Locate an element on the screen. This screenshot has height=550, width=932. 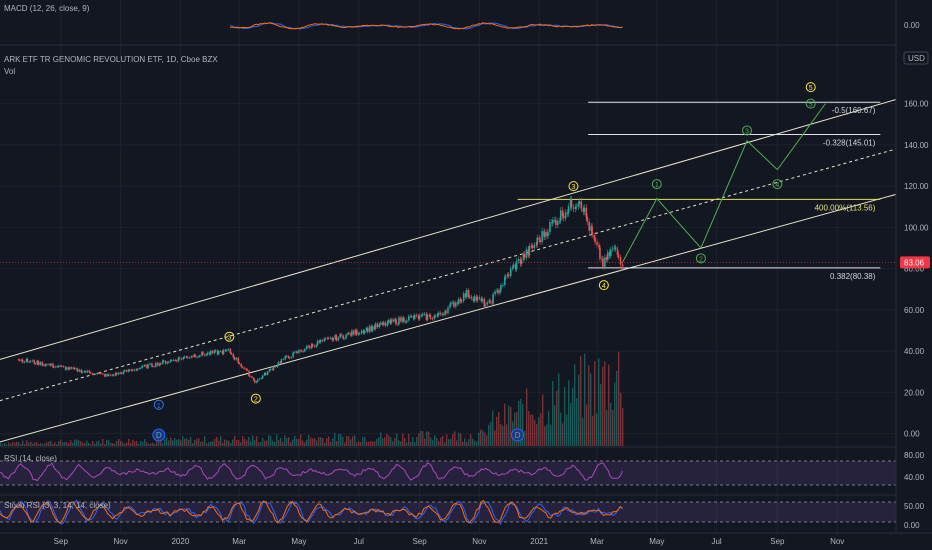
dividend-event-circle is located at coordinates (159, 435).